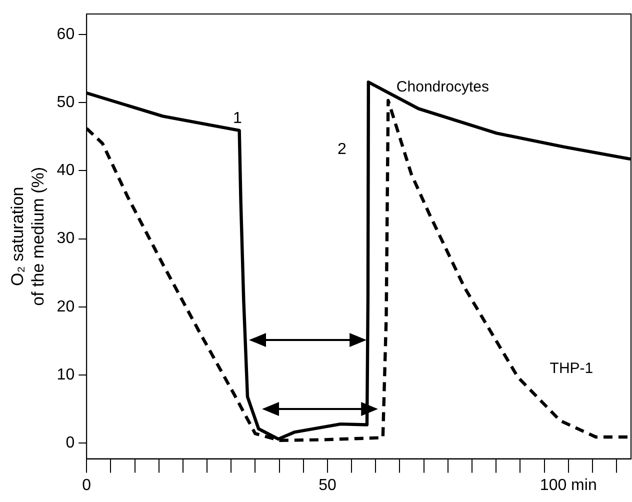 The image size is (632, 502). Describe the element at coordinates (327, 485) in the screenshot. I see `x-tick-label: 50` at that location.